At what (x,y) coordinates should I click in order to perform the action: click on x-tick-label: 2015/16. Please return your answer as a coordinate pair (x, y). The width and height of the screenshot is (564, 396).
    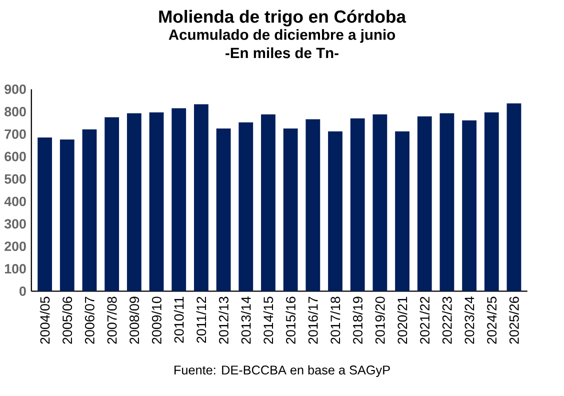
    Looking at the image, I should click on (291, 320).